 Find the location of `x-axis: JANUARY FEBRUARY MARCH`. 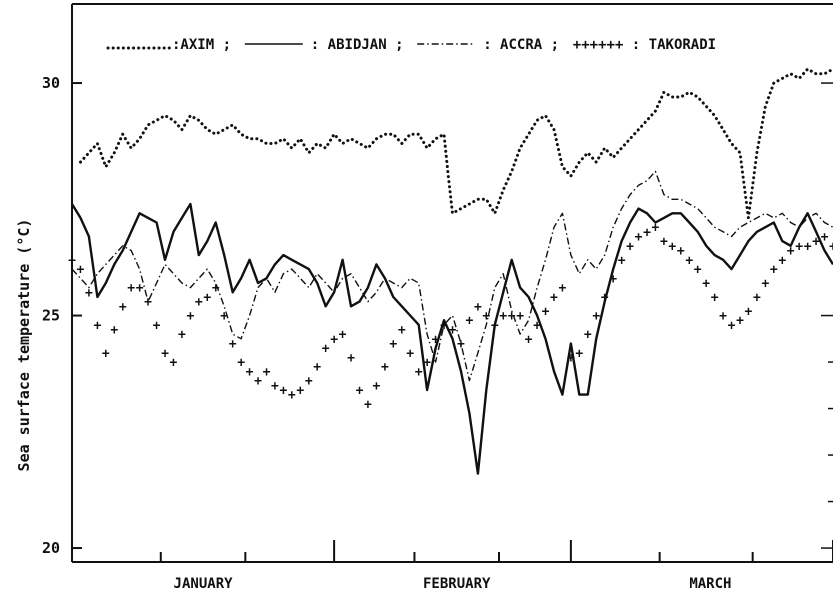

x-axis: JANUARY FEBRUARY MARCH is located at coordinates (452, 566).